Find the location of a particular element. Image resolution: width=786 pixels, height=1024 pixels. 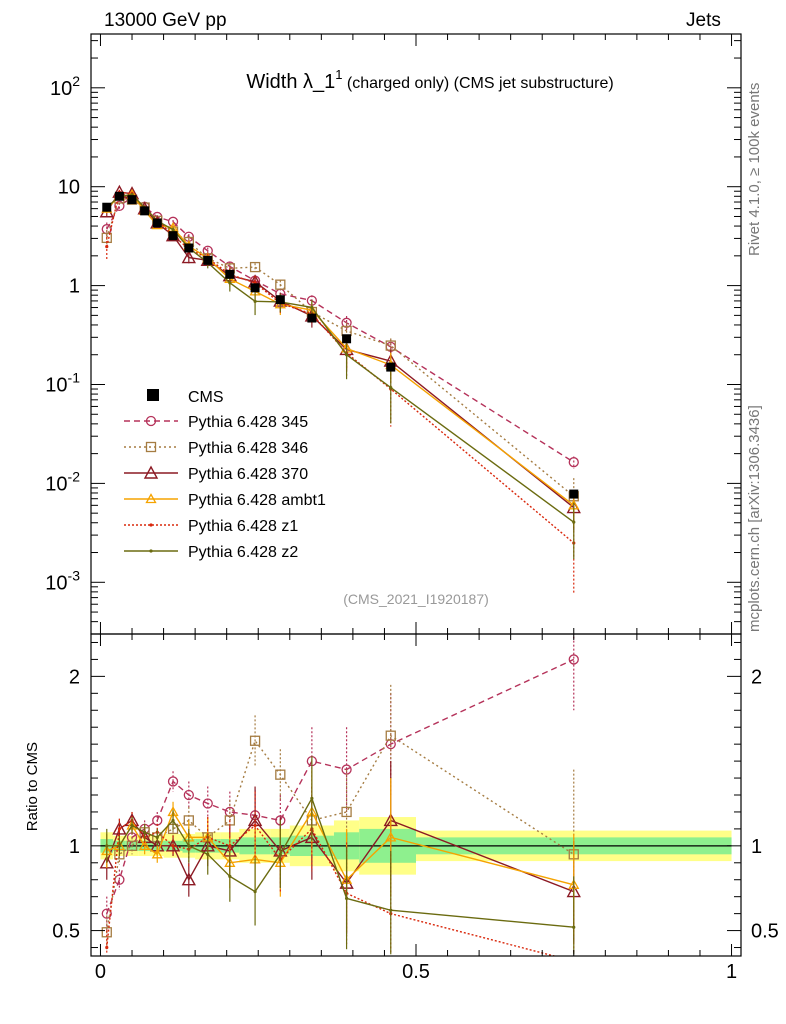

legend-label-0: Pythia 6.428 345 is located at coordinates (248, 422).